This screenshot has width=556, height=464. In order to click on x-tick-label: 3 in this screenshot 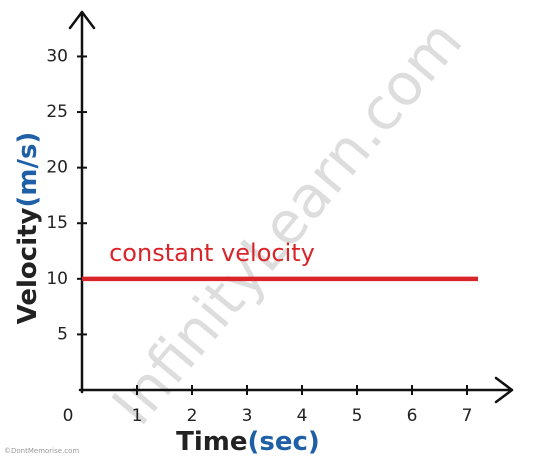, I will do `click(247, 416)`.